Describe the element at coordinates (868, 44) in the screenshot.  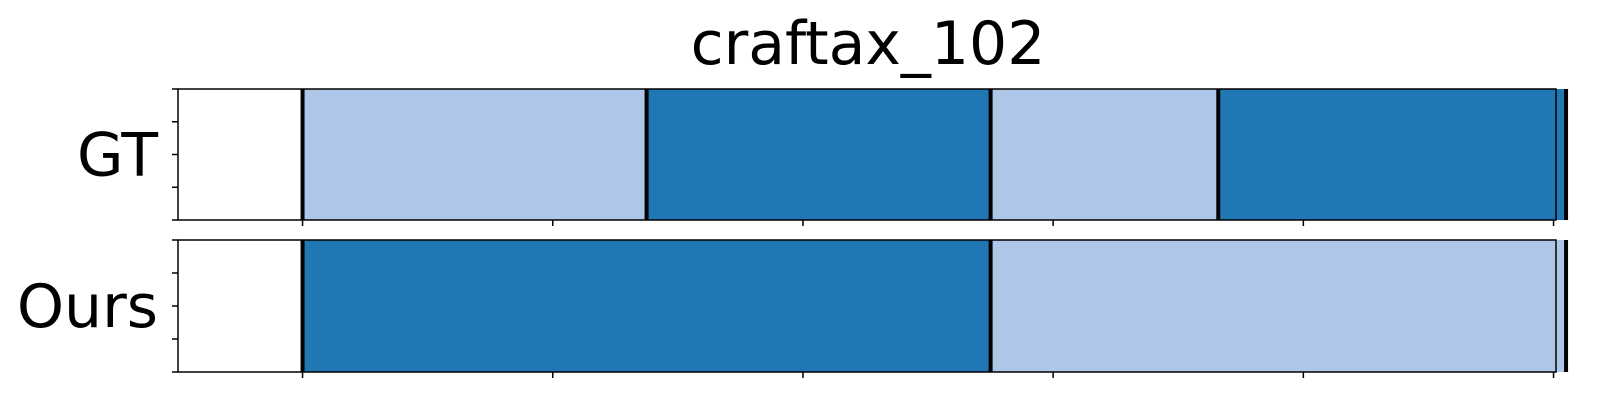
I see `chart-title: craftax_102` at that location.